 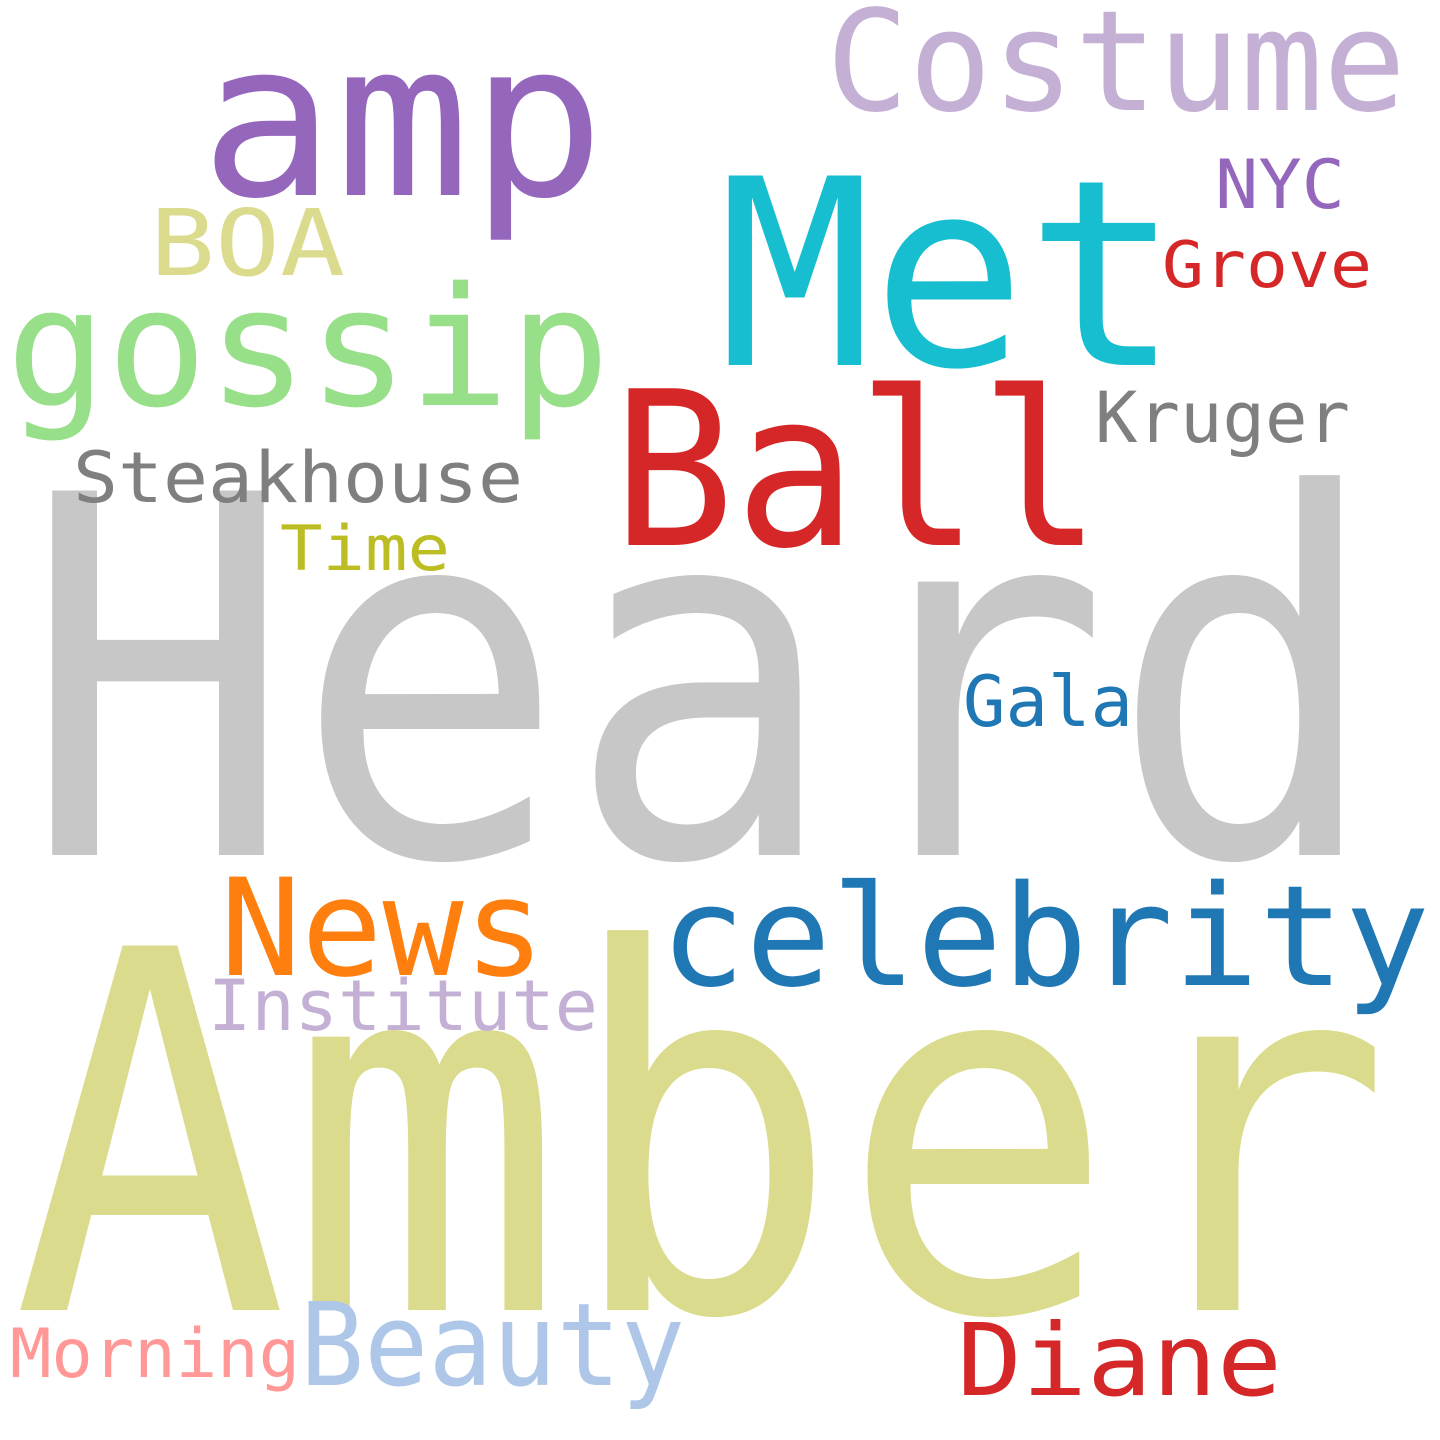 I want to click on word-ball: Ball, so click(x=857, y=470).